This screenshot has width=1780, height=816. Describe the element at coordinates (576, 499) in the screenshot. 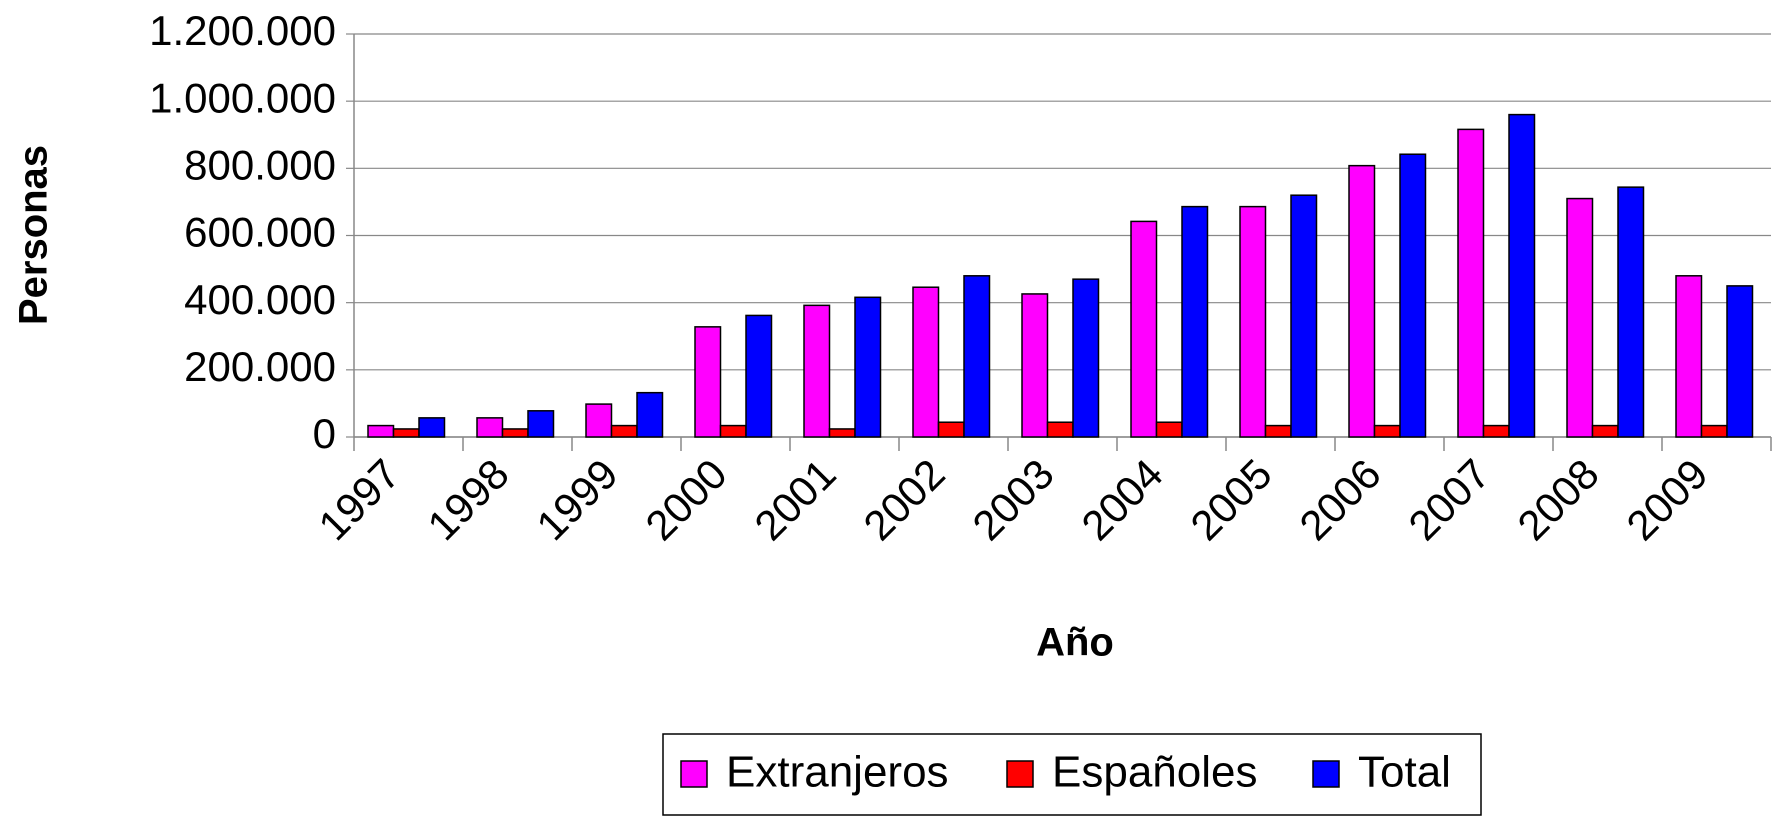

I see `x-tick-label: 1999` at that location.